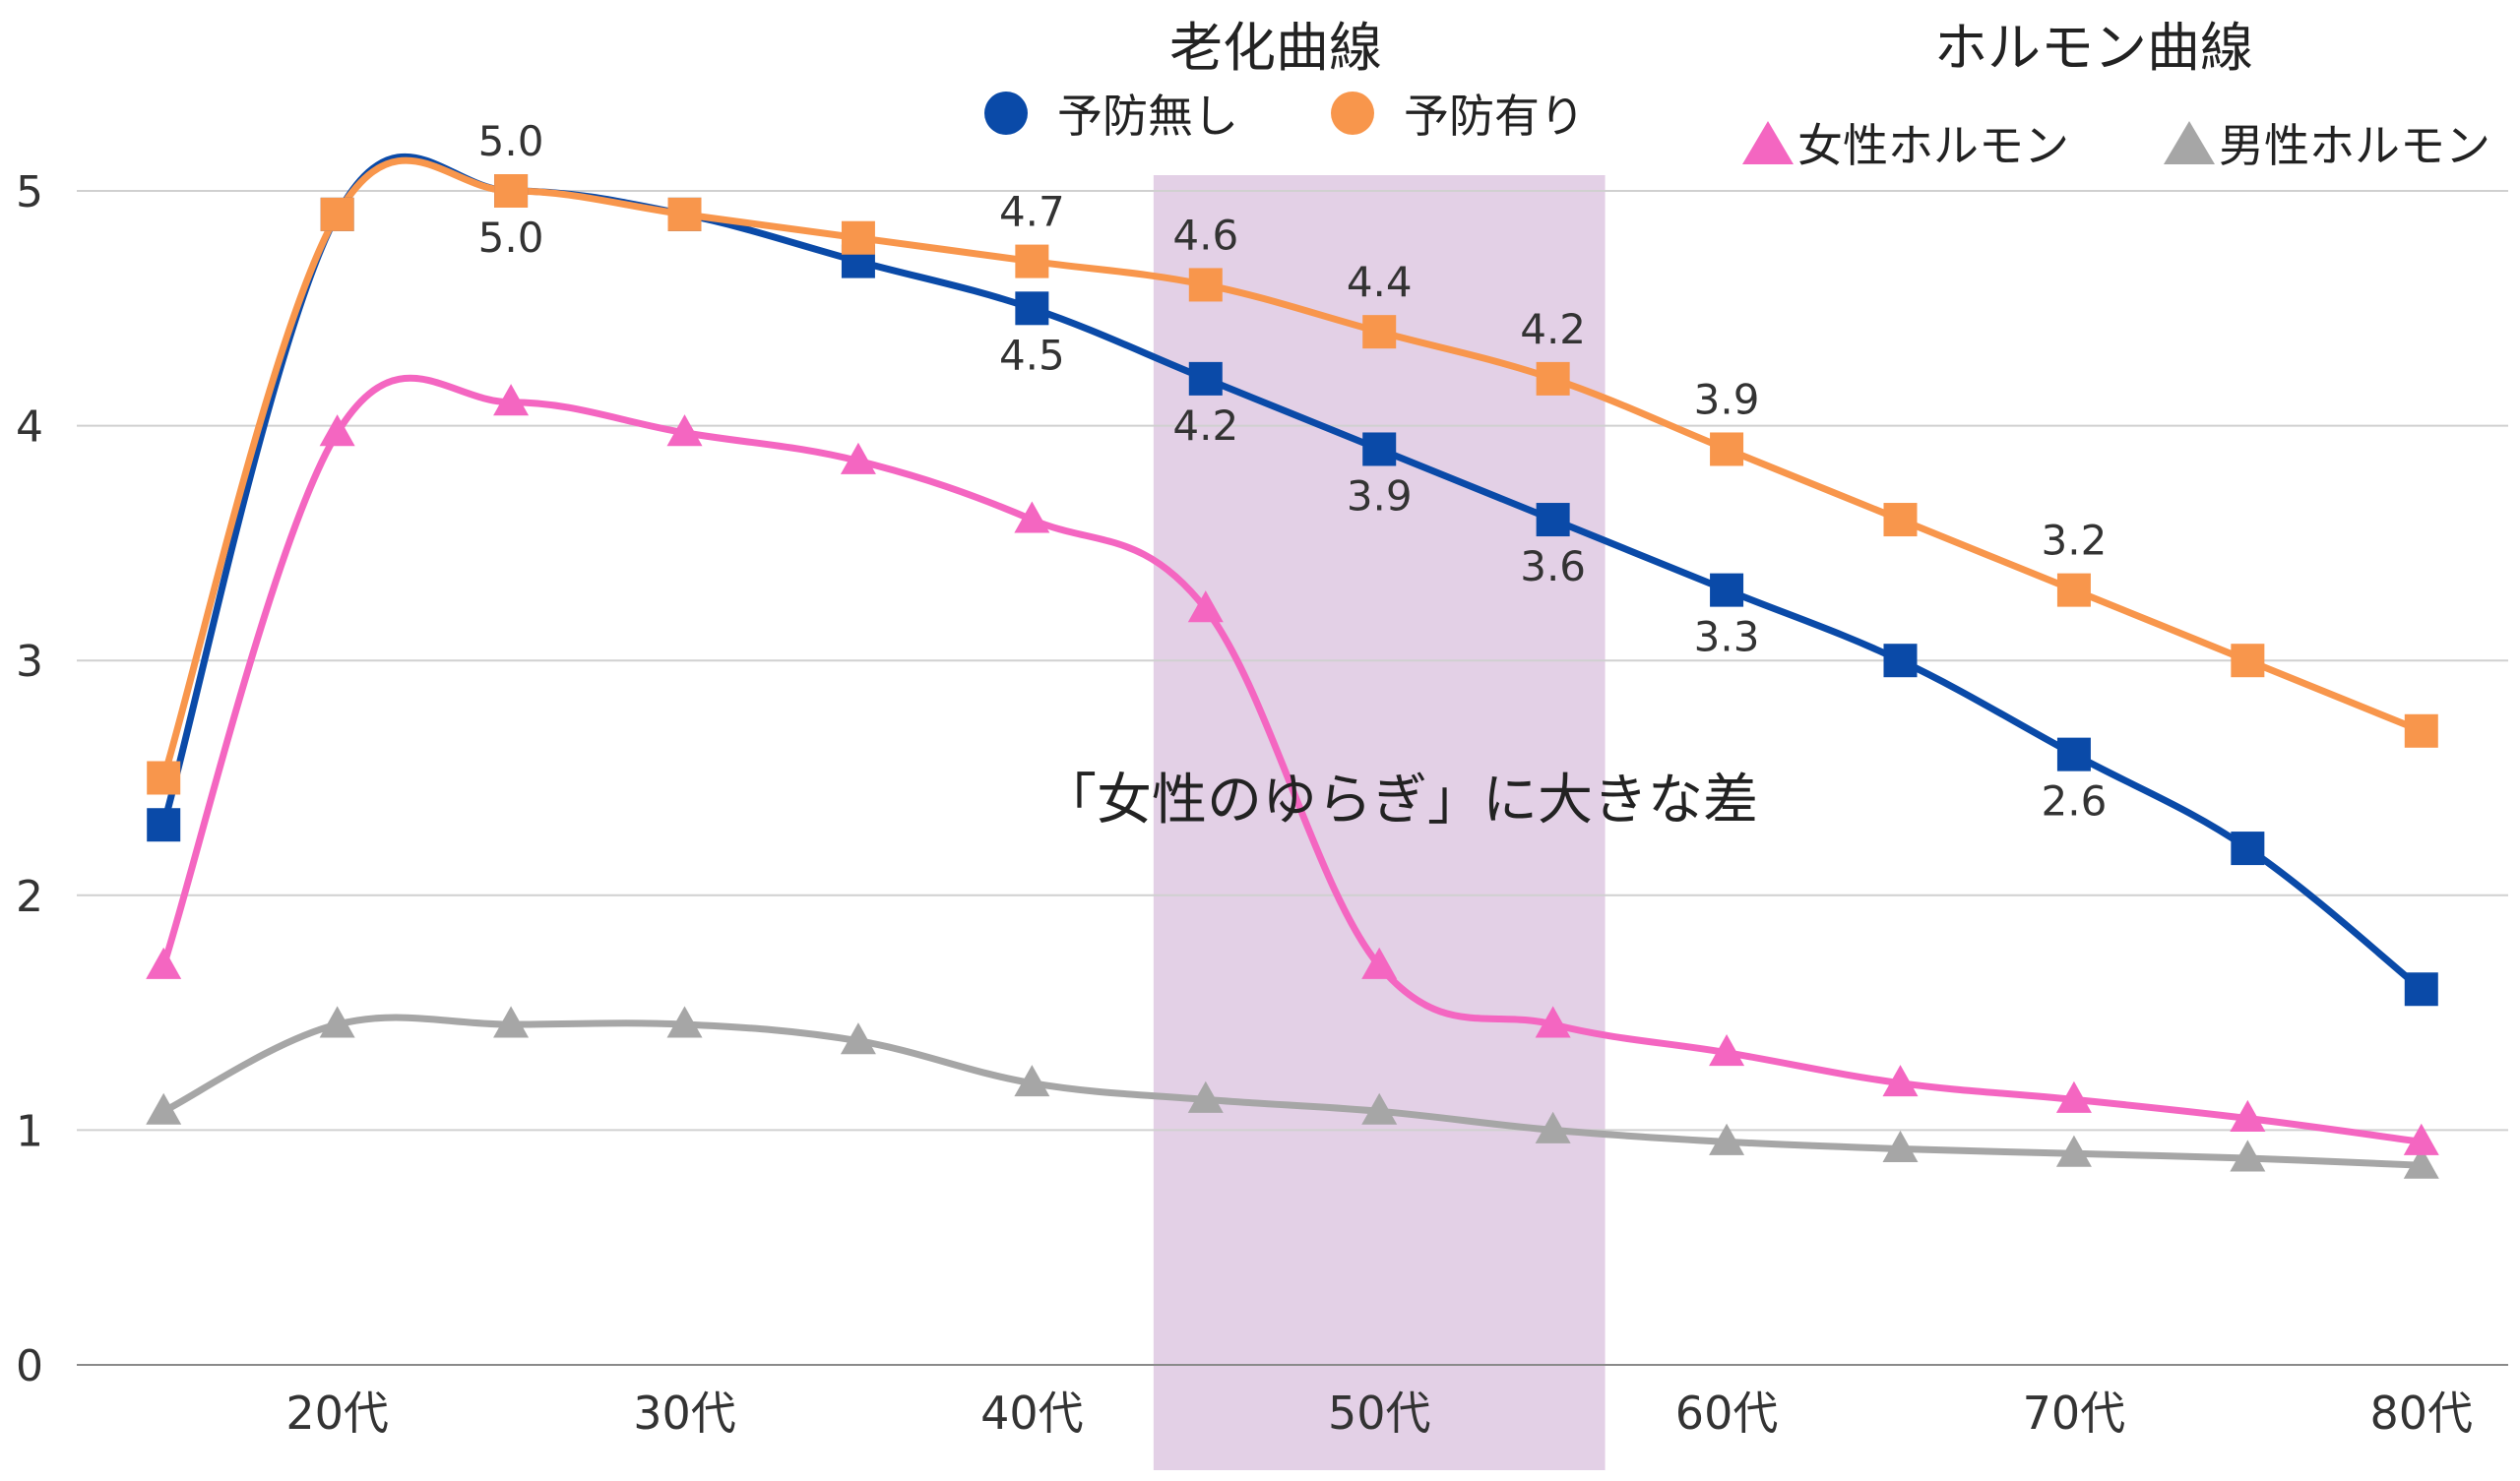 The image size is (2520, 1481). Describe the element at coordinates (29, 192) in the screenshot. I see `y-tick-label: 5` at that location.